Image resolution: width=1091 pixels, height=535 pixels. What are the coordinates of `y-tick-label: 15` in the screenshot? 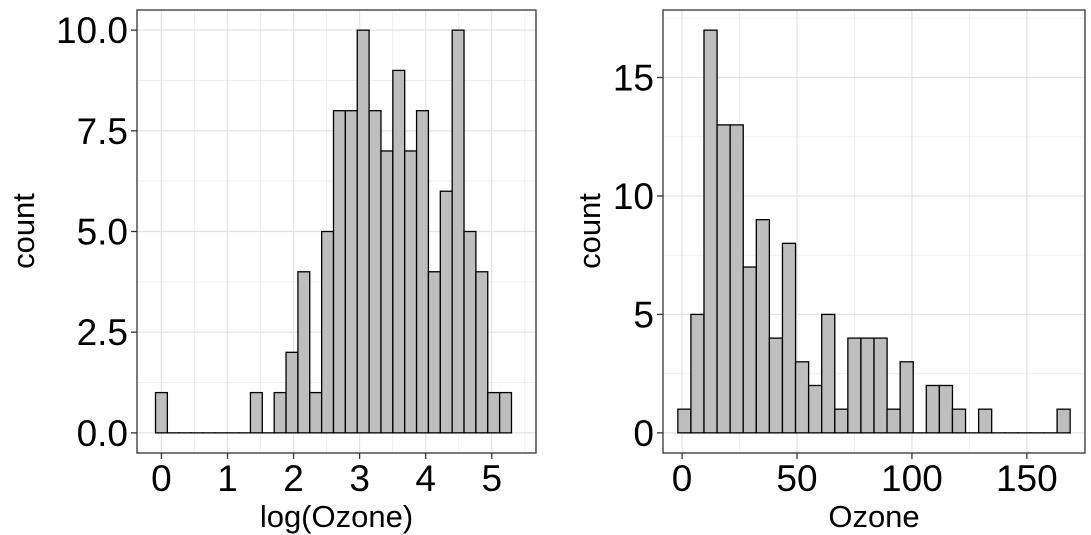 It's located at (633, 78).